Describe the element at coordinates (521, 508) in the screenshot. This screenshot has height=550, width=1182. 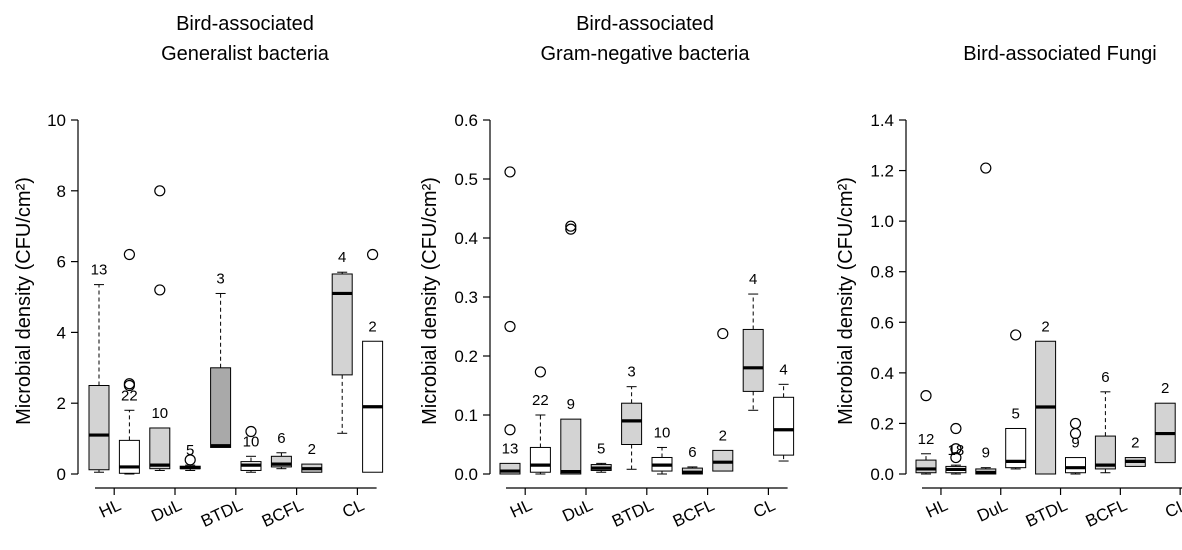
I see `x-tick-label: HL` at that location.